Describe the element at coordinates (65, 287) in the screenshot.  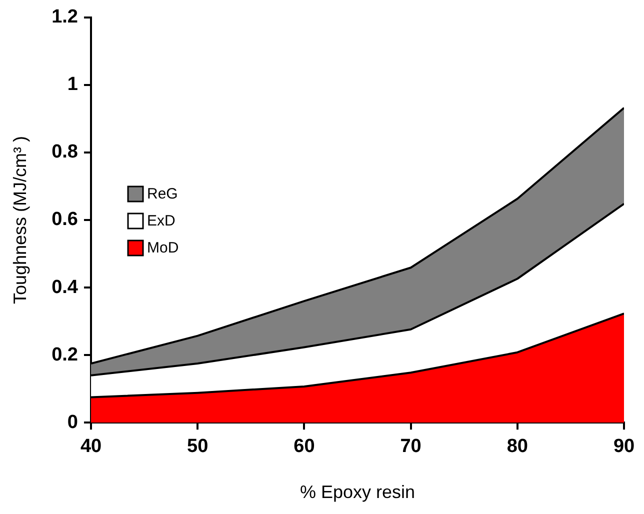
I see `y-tick-label: 0.4` at that location.